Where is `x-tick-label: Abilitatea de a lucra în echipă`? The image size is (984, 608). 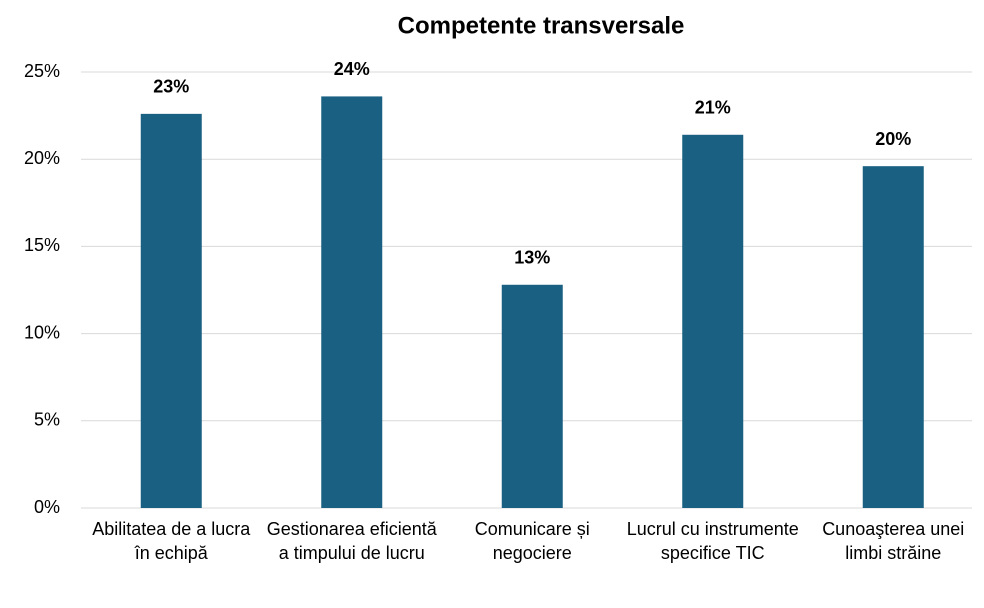
x-tick-label: Abilitatea de a lucra în echipă is located at coordinates (171, 541).